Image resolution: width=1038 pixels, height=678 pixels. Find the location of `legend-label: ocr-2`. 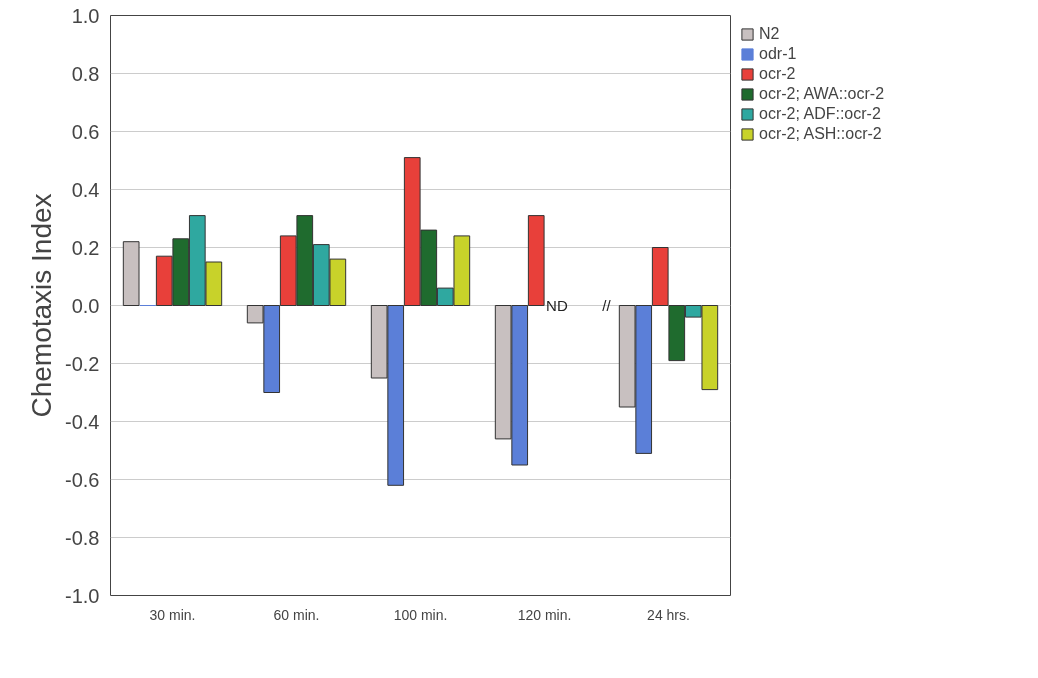

legend-label: ocr-2 is located at coordinates (777, 74).